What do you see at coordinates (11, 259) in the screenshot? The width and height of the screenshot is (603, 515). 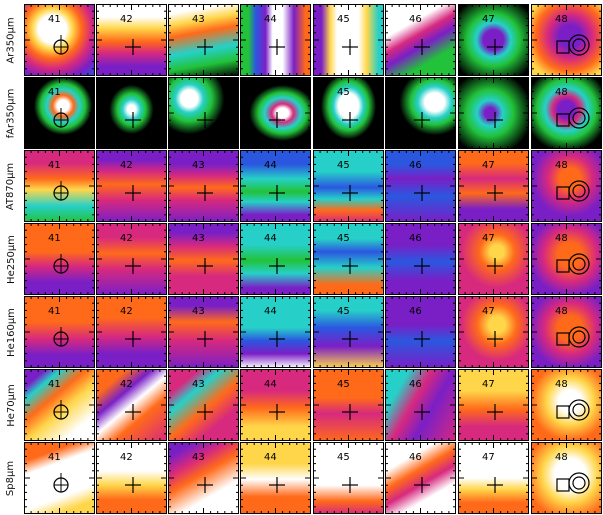 I see `row-label: He250μm` at bounding box center [11, 259].